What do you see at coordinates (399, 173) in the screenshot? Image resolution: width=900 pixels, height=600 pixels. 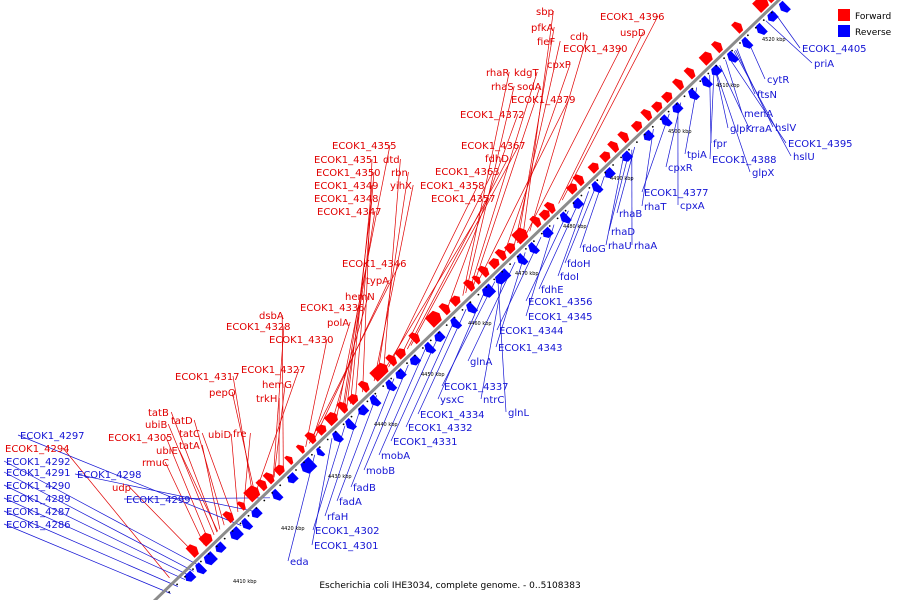 I see `forward-label-rbn: rbn` at bounding box center [399, 173].